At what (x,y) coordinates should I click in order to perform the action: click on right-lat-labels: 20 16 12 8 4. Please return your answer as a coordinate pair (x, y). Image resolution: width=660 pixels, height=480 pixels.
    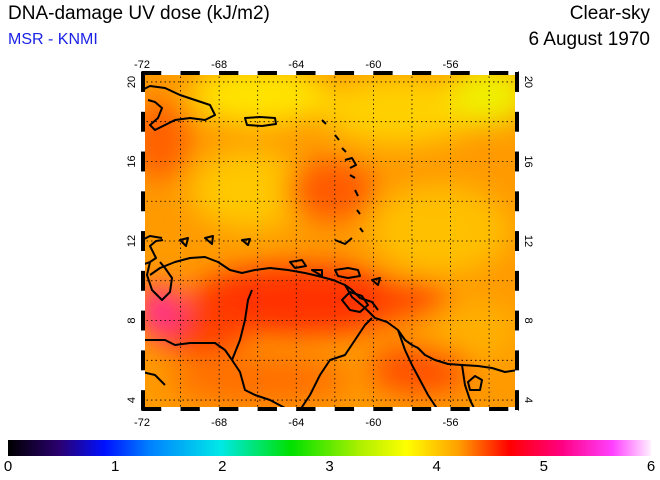
    Looking at the image, I should click on (528, 239).